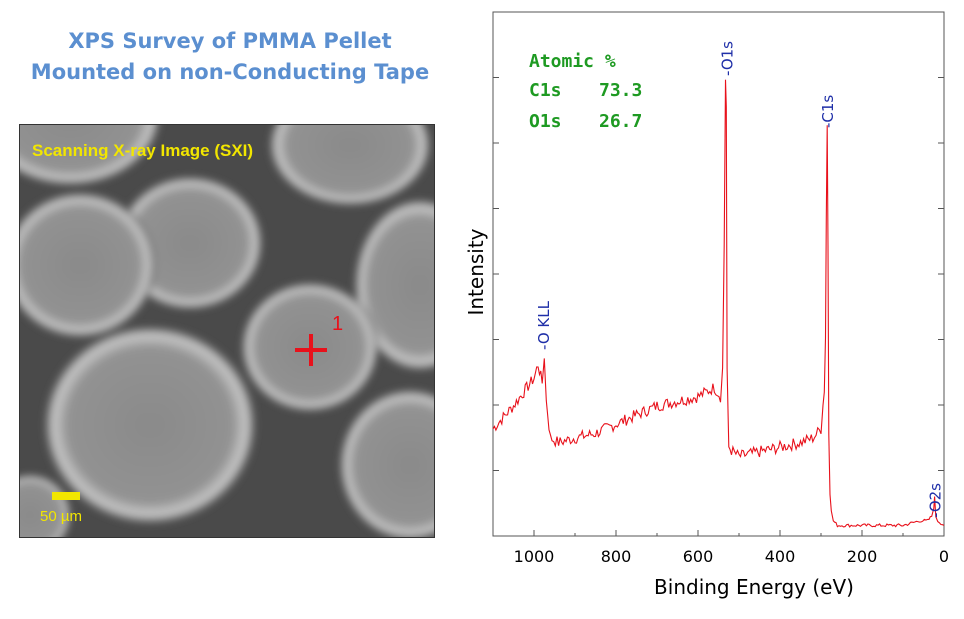 The height and width of the screenshot is (619, 964). What do you see at coordinates (66, 496) in the screenshot?
I see `scale-bar` at bounding box center [66, 496].